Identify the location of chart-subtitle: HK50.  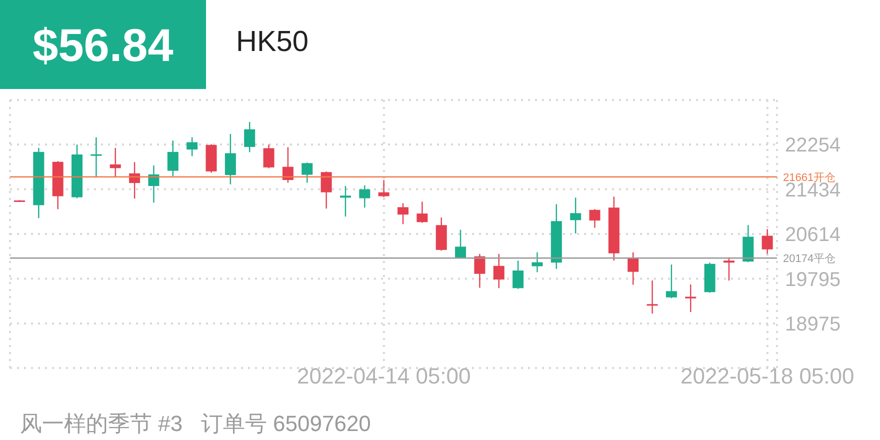
(272, 42).